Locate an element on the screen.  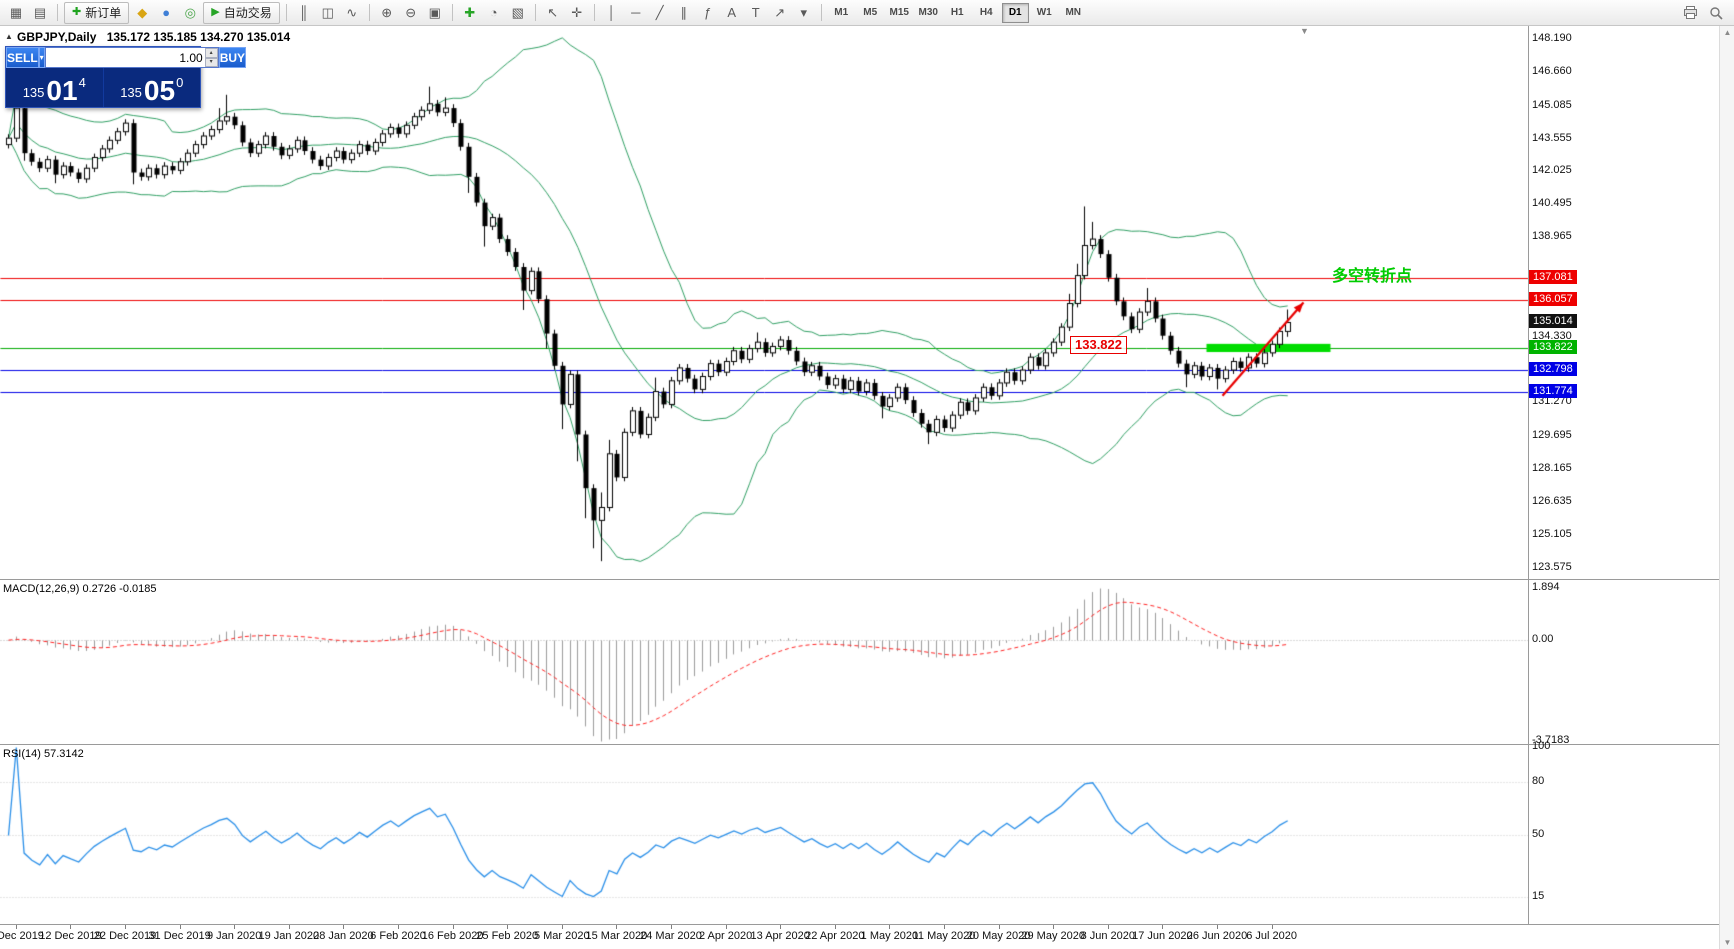
scroll-down-icon: ▼ is located at coordinates (1727, 942).